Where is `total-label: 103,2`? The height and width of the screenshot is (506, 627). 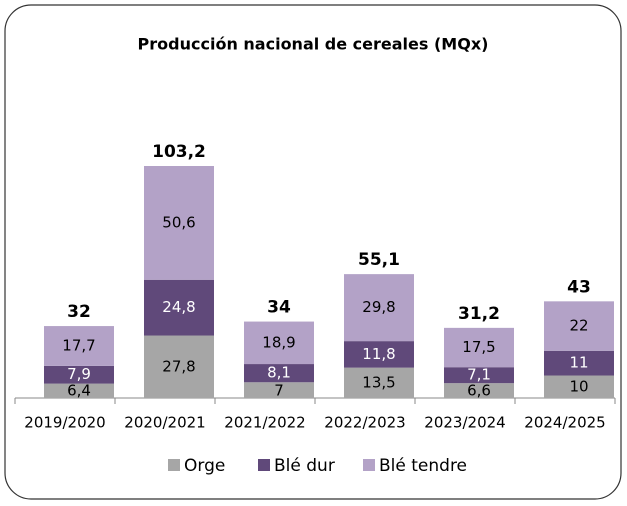 total-label: 103,2 is located at coordinates (179, 152).